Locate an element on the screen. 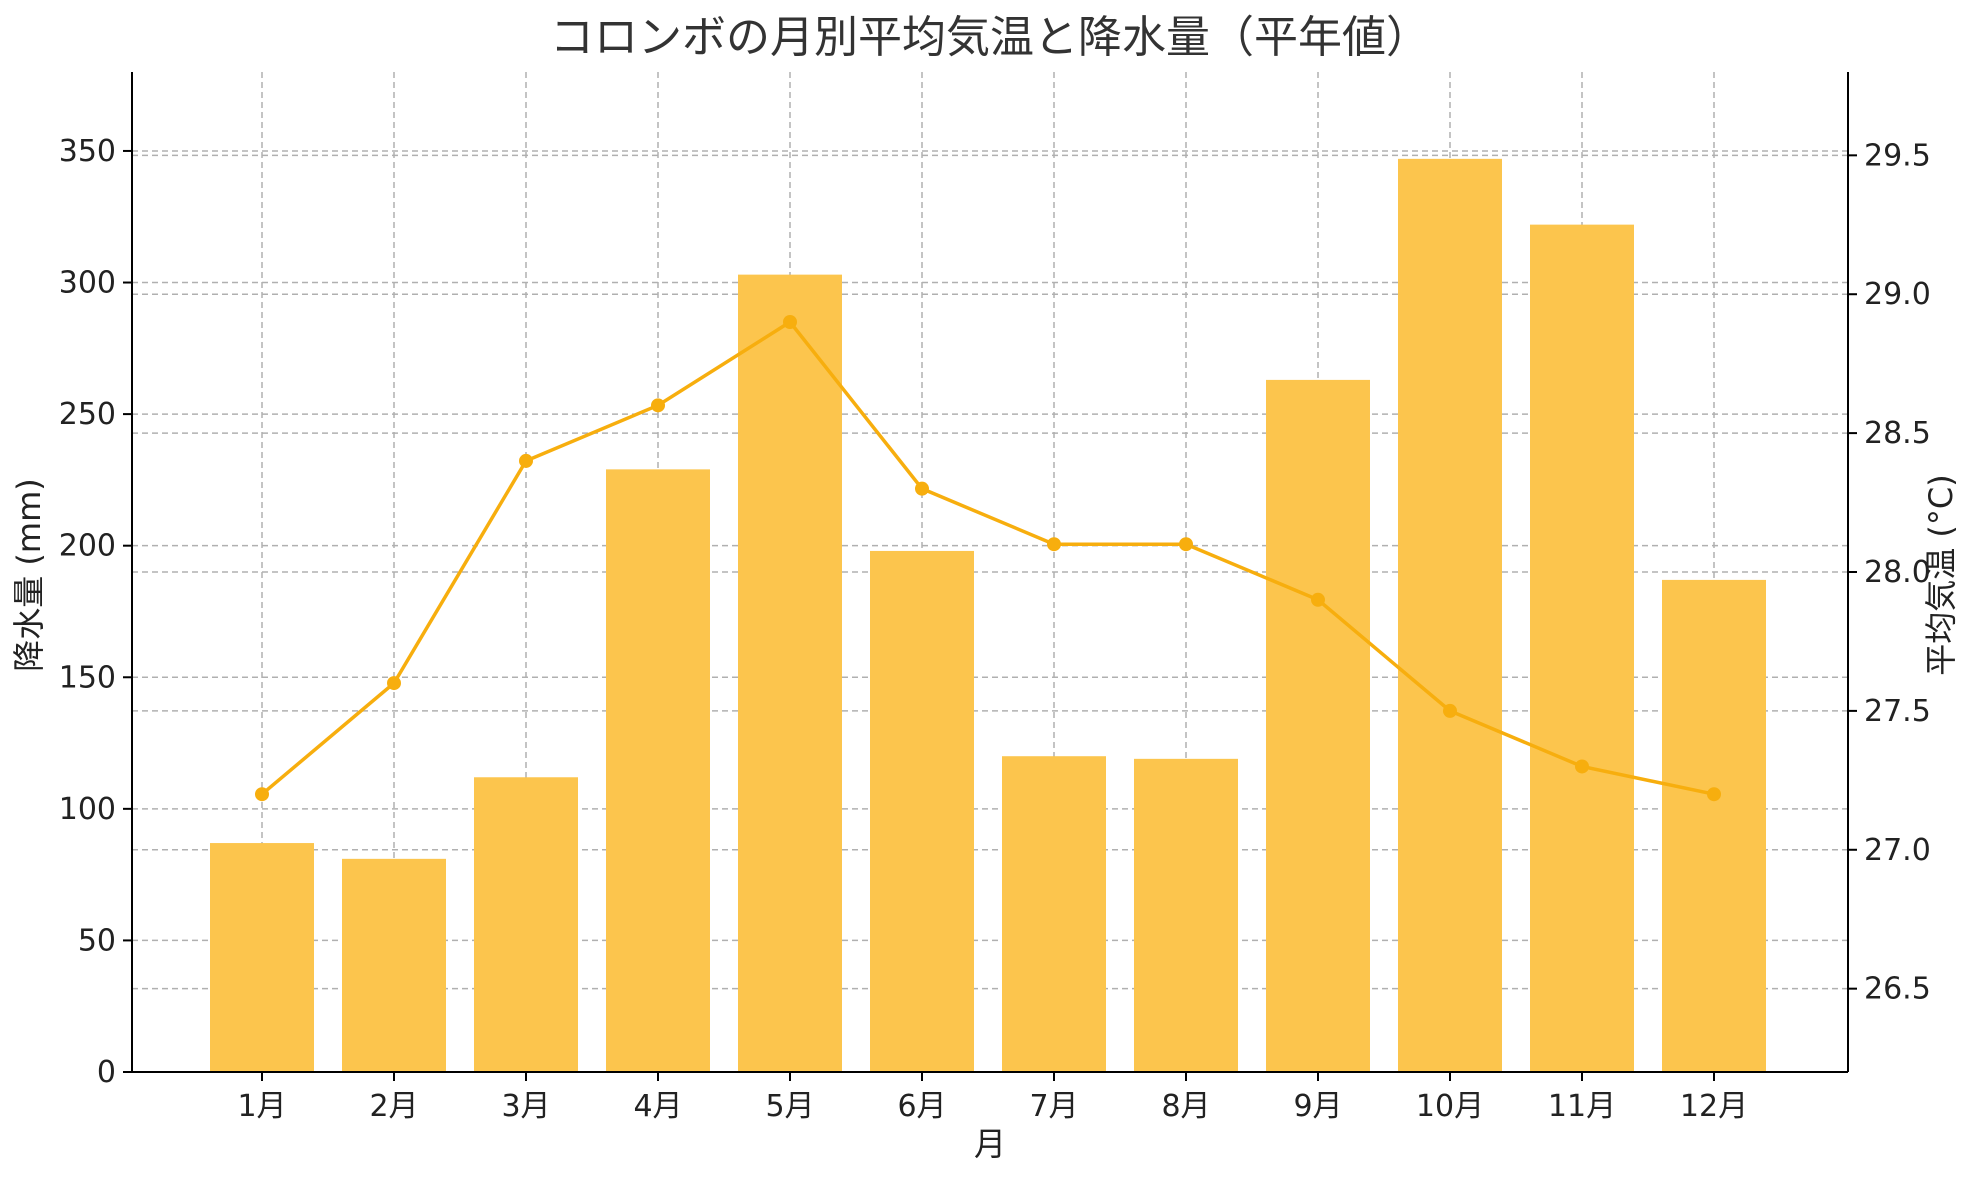 The width and height of the screenshot is (1980, 1180). x-tick-label: 12月 is located at coordinates (1714, 1106).